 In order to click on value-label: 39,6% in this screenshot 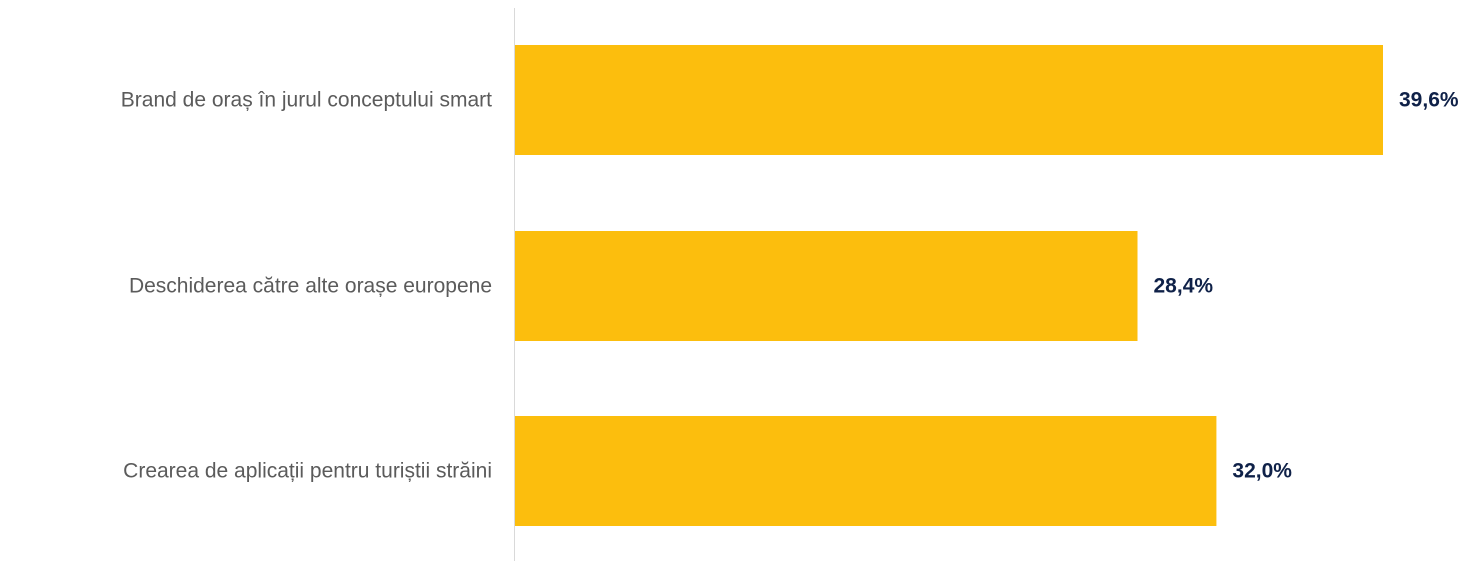, I will do `click(1429, 100)`.